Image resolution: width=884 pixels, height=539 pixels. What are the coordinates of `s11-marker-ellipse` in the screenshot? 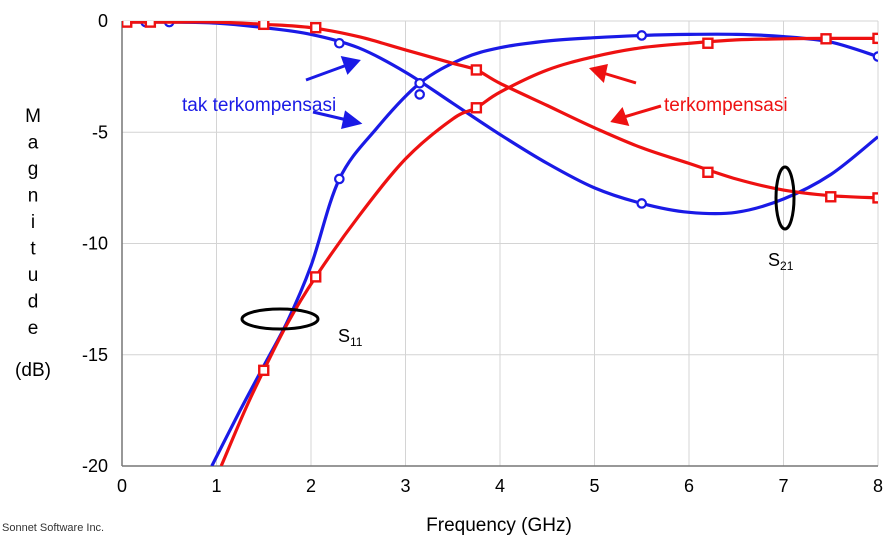 It's located at (280, 319).